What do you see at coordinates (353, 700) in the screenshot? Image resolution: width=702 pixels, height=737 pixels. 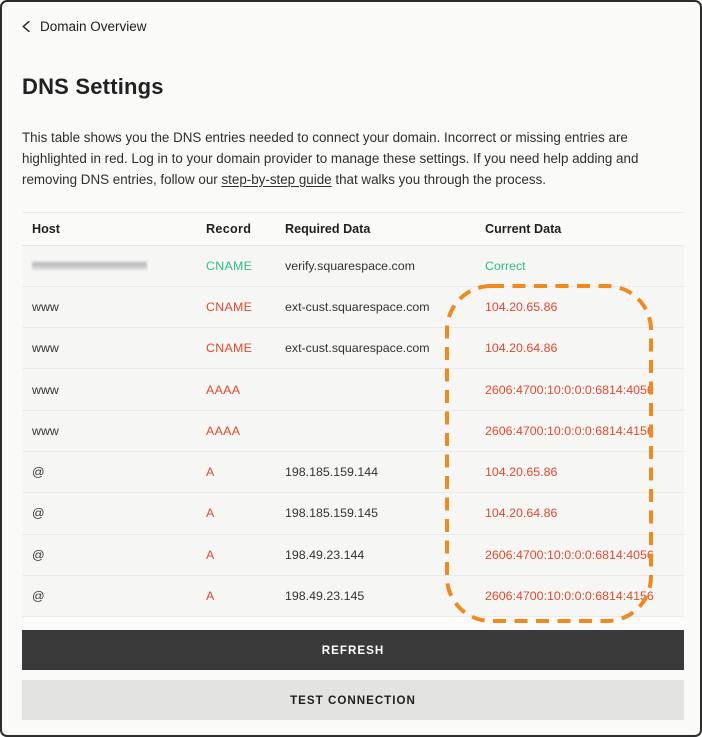 I see `test-connection-button: TEST CONNECTION` at bounding box center [353, 700].